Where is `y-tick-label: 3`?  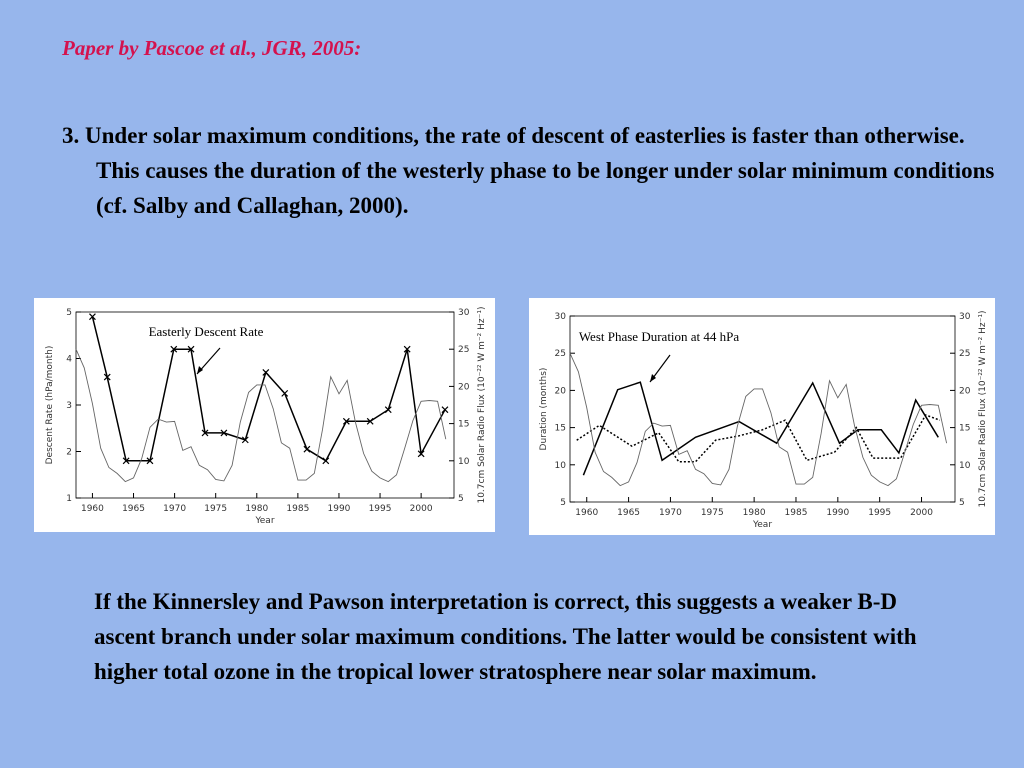
y-tick-label: 3 is located at coordinates (69, 406).